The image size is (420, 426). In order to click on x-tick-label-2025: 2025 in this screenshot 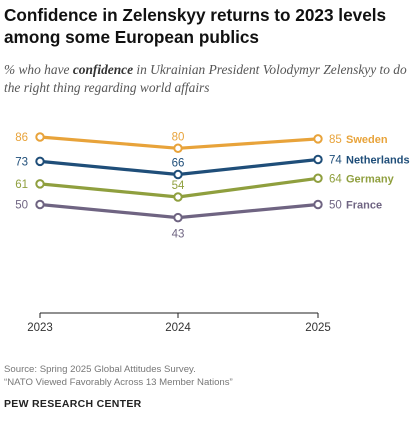, I will do `click(318, 328)`.